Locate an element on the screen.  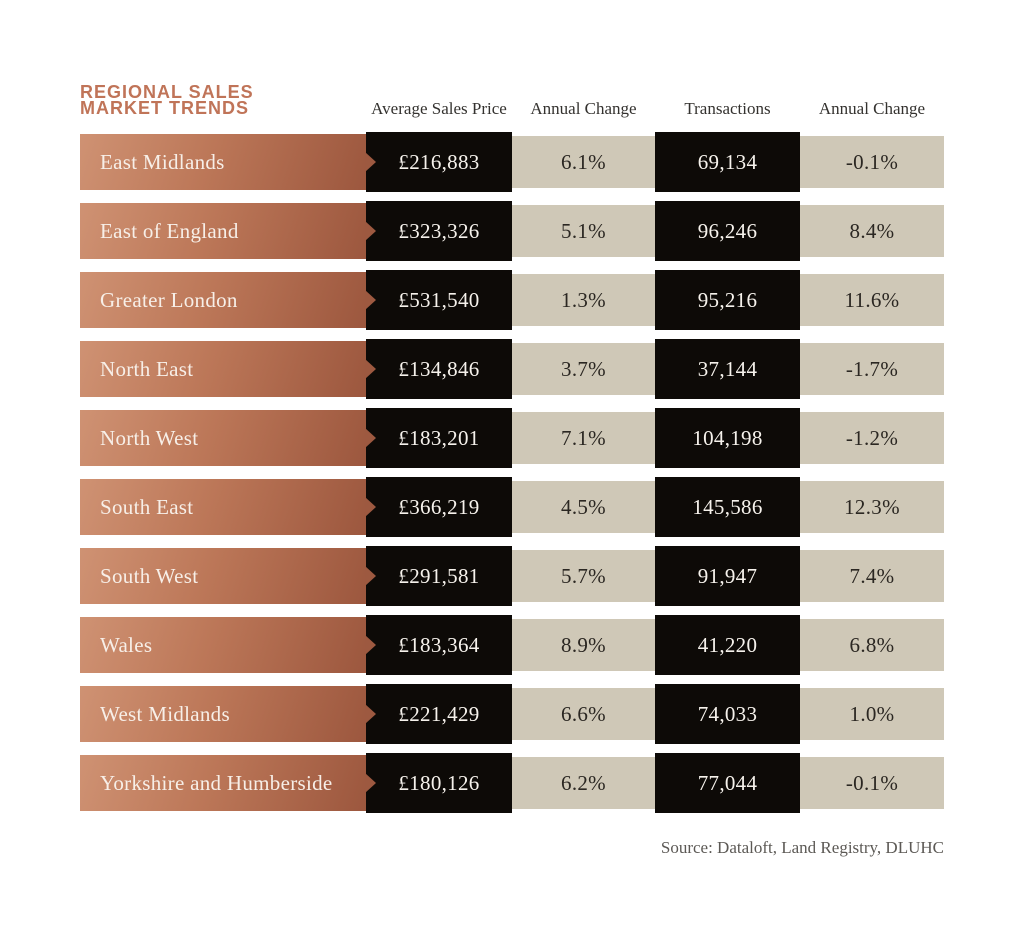
transactions-change-cell: 1.0% is located at coordinates (872, 714).